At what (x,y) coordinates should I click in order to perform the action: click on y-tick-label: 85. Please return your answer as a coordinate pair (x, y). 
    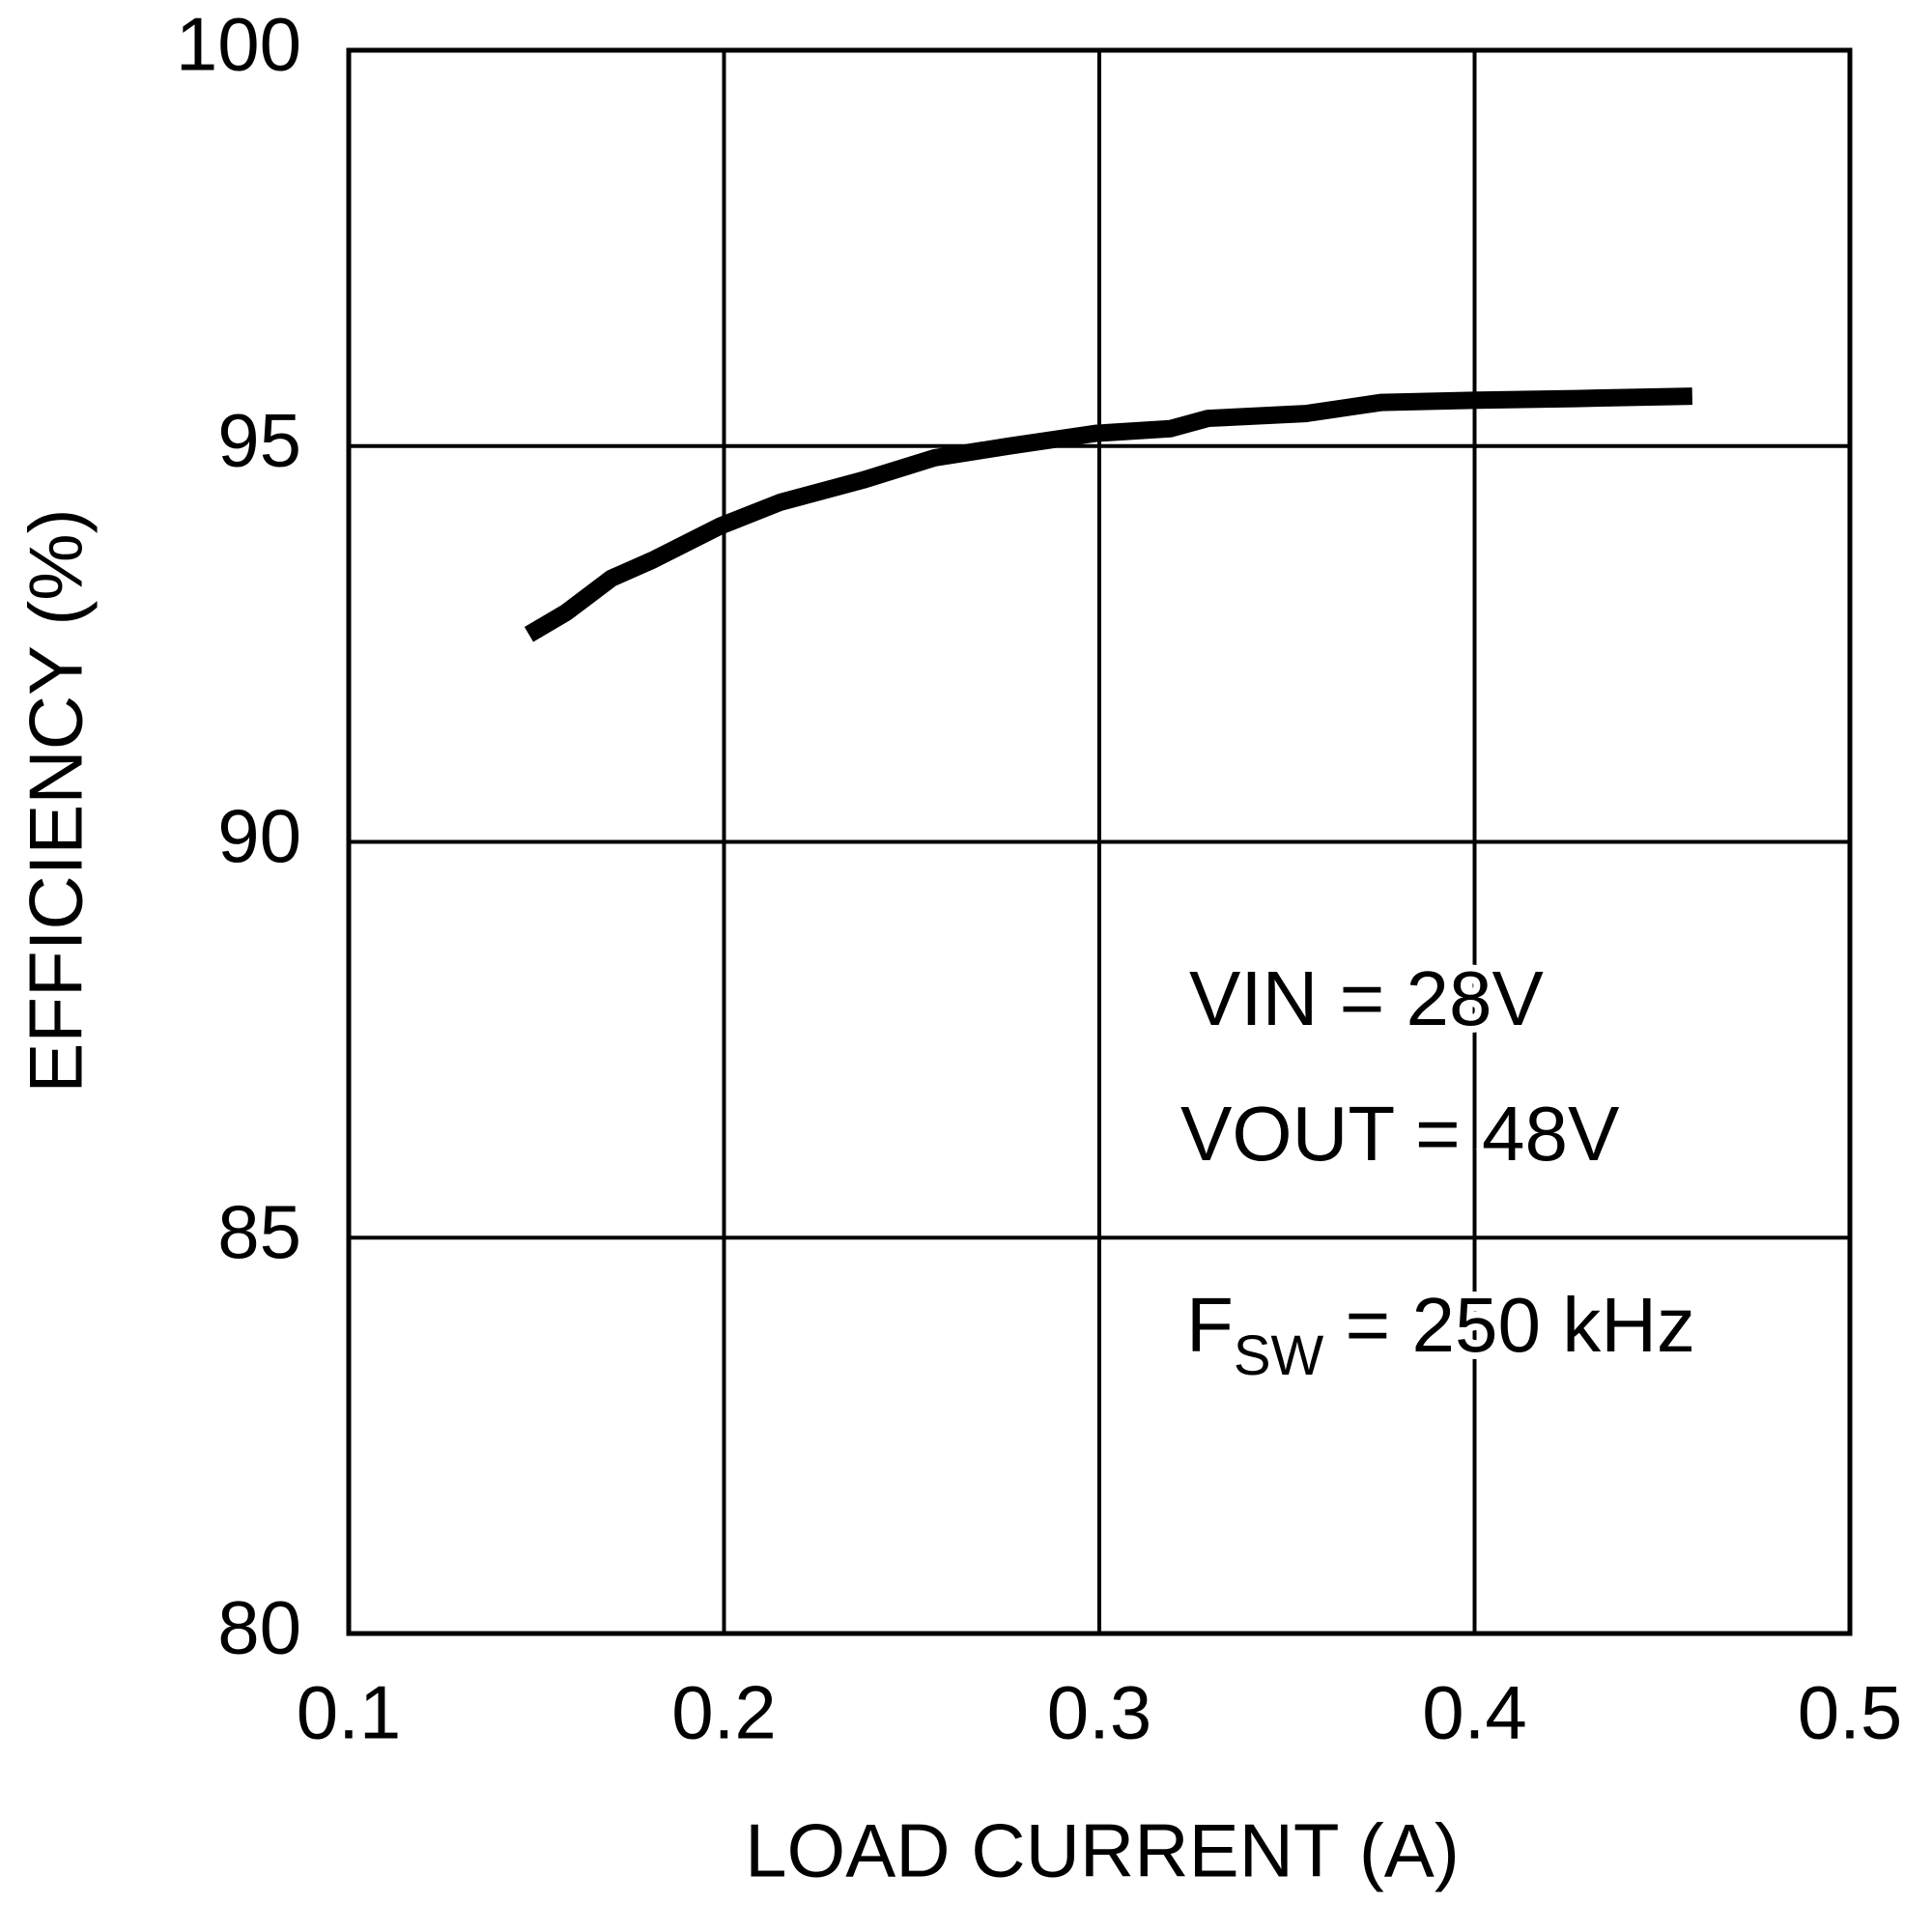
    Looking at the image, I should click on (259, 1231).